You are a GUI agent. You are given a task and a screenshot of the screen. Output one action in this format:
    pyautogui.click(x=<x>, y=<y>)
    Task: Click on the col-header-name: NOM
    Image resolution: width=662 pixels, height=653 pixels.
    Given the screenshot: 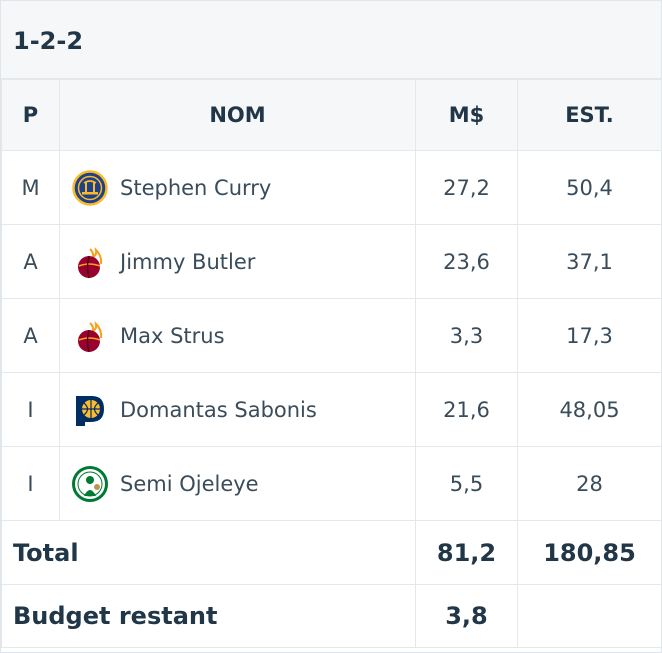 What is the action you would take?
    pyautogui.click(x=237, y=115)
    